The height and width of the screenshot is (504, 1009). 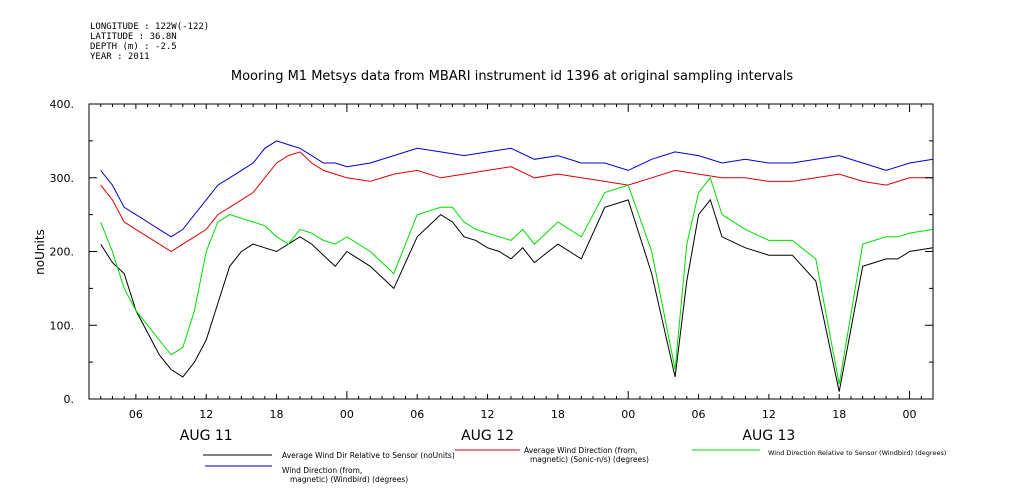 What do you see at coordinates (349, 479) in the screenshot?
I see `legend-label-blue-line2: magnetic) (Windbird) (degrees)` at bounding box center [349, 479].